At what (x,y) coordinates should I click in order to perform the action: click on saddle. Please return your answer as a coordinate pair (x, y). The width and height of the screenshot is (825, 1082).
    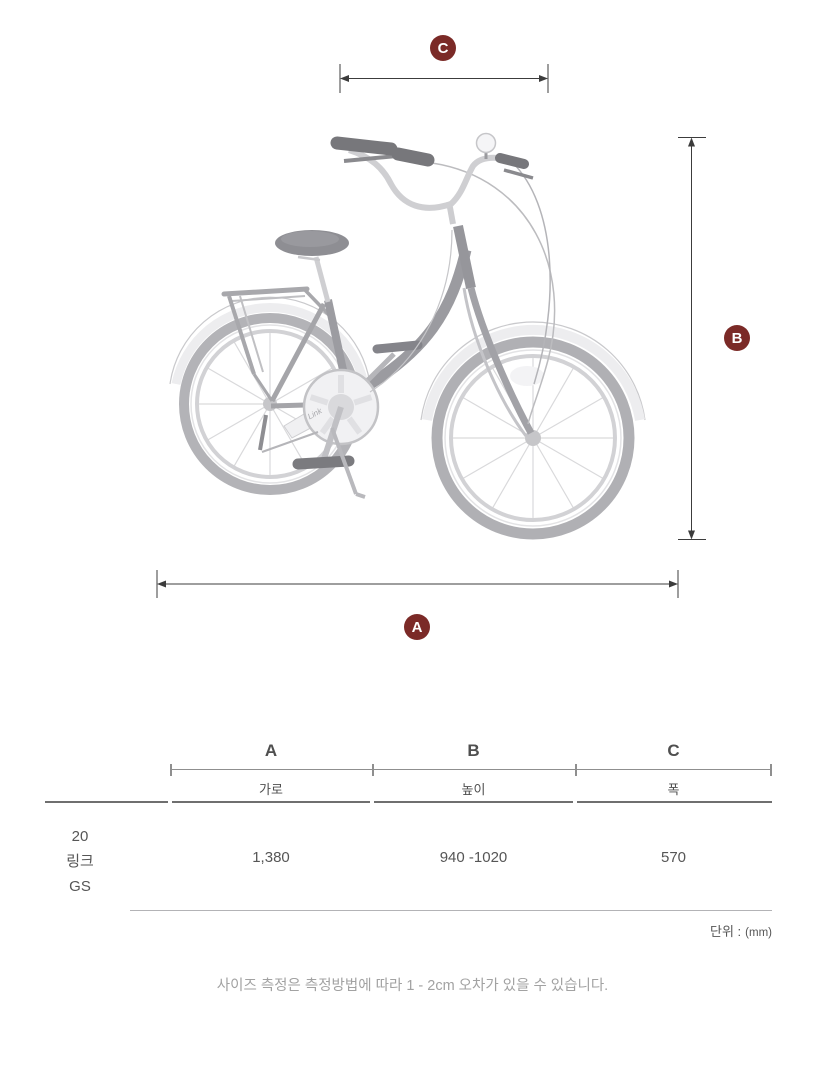
    Looking at the image, I should click on (312, 266).